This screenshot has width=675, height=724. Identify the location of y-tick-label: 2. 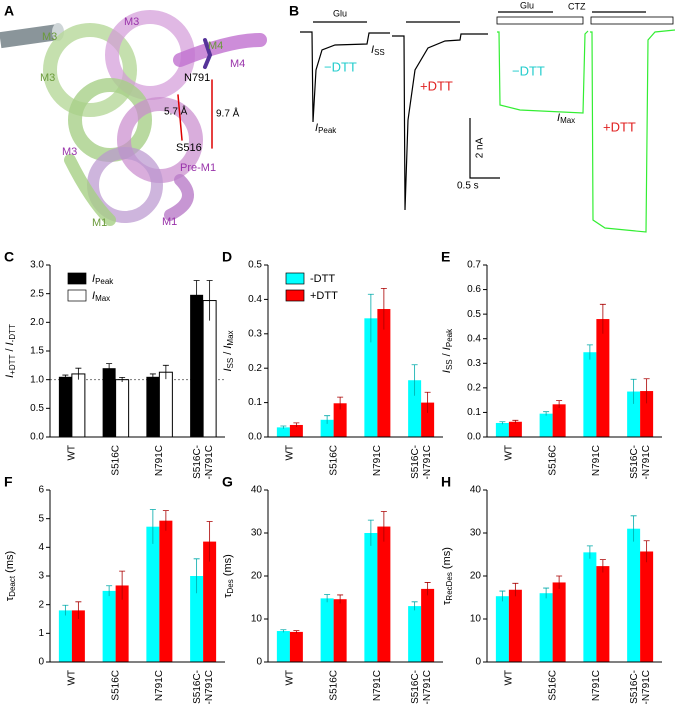
(41, 604).